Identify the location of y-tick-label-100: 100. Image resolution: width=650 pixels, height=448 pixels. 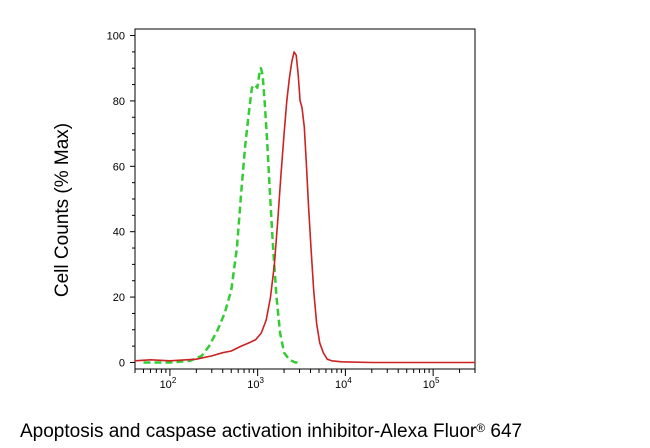
(116, 37).